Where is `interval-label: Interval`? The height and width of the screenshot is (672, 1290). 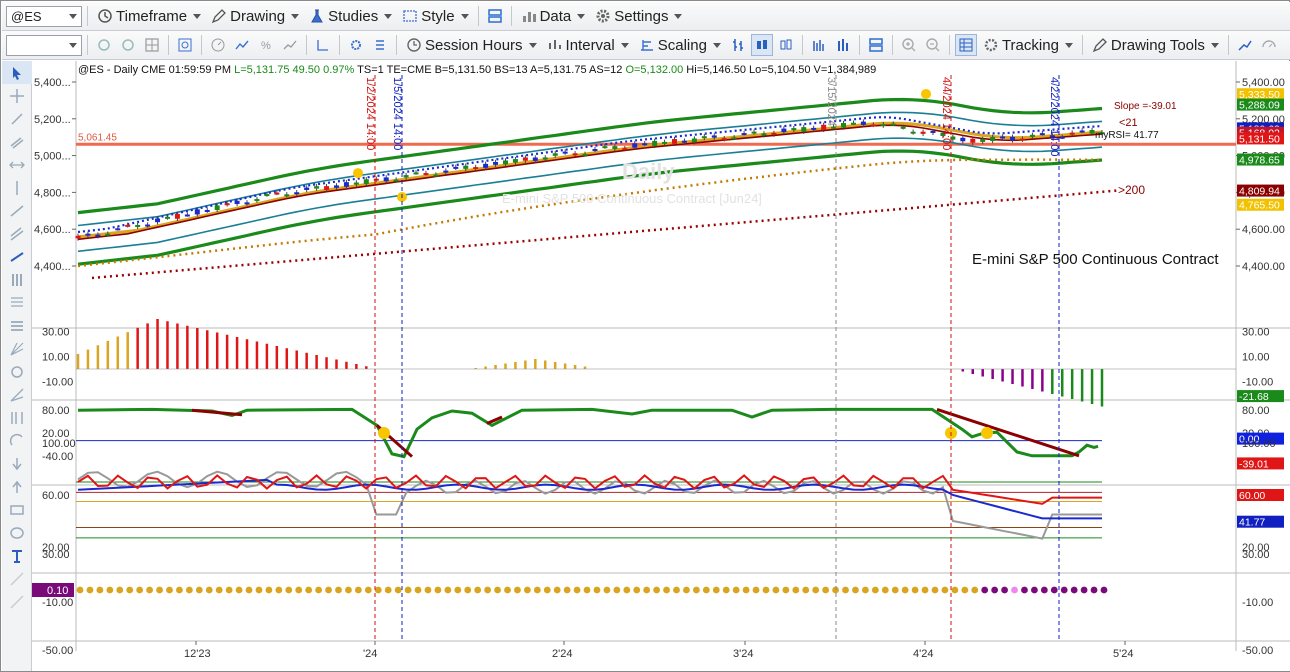 interval-label: Interval is located at coordinates (590, 45).